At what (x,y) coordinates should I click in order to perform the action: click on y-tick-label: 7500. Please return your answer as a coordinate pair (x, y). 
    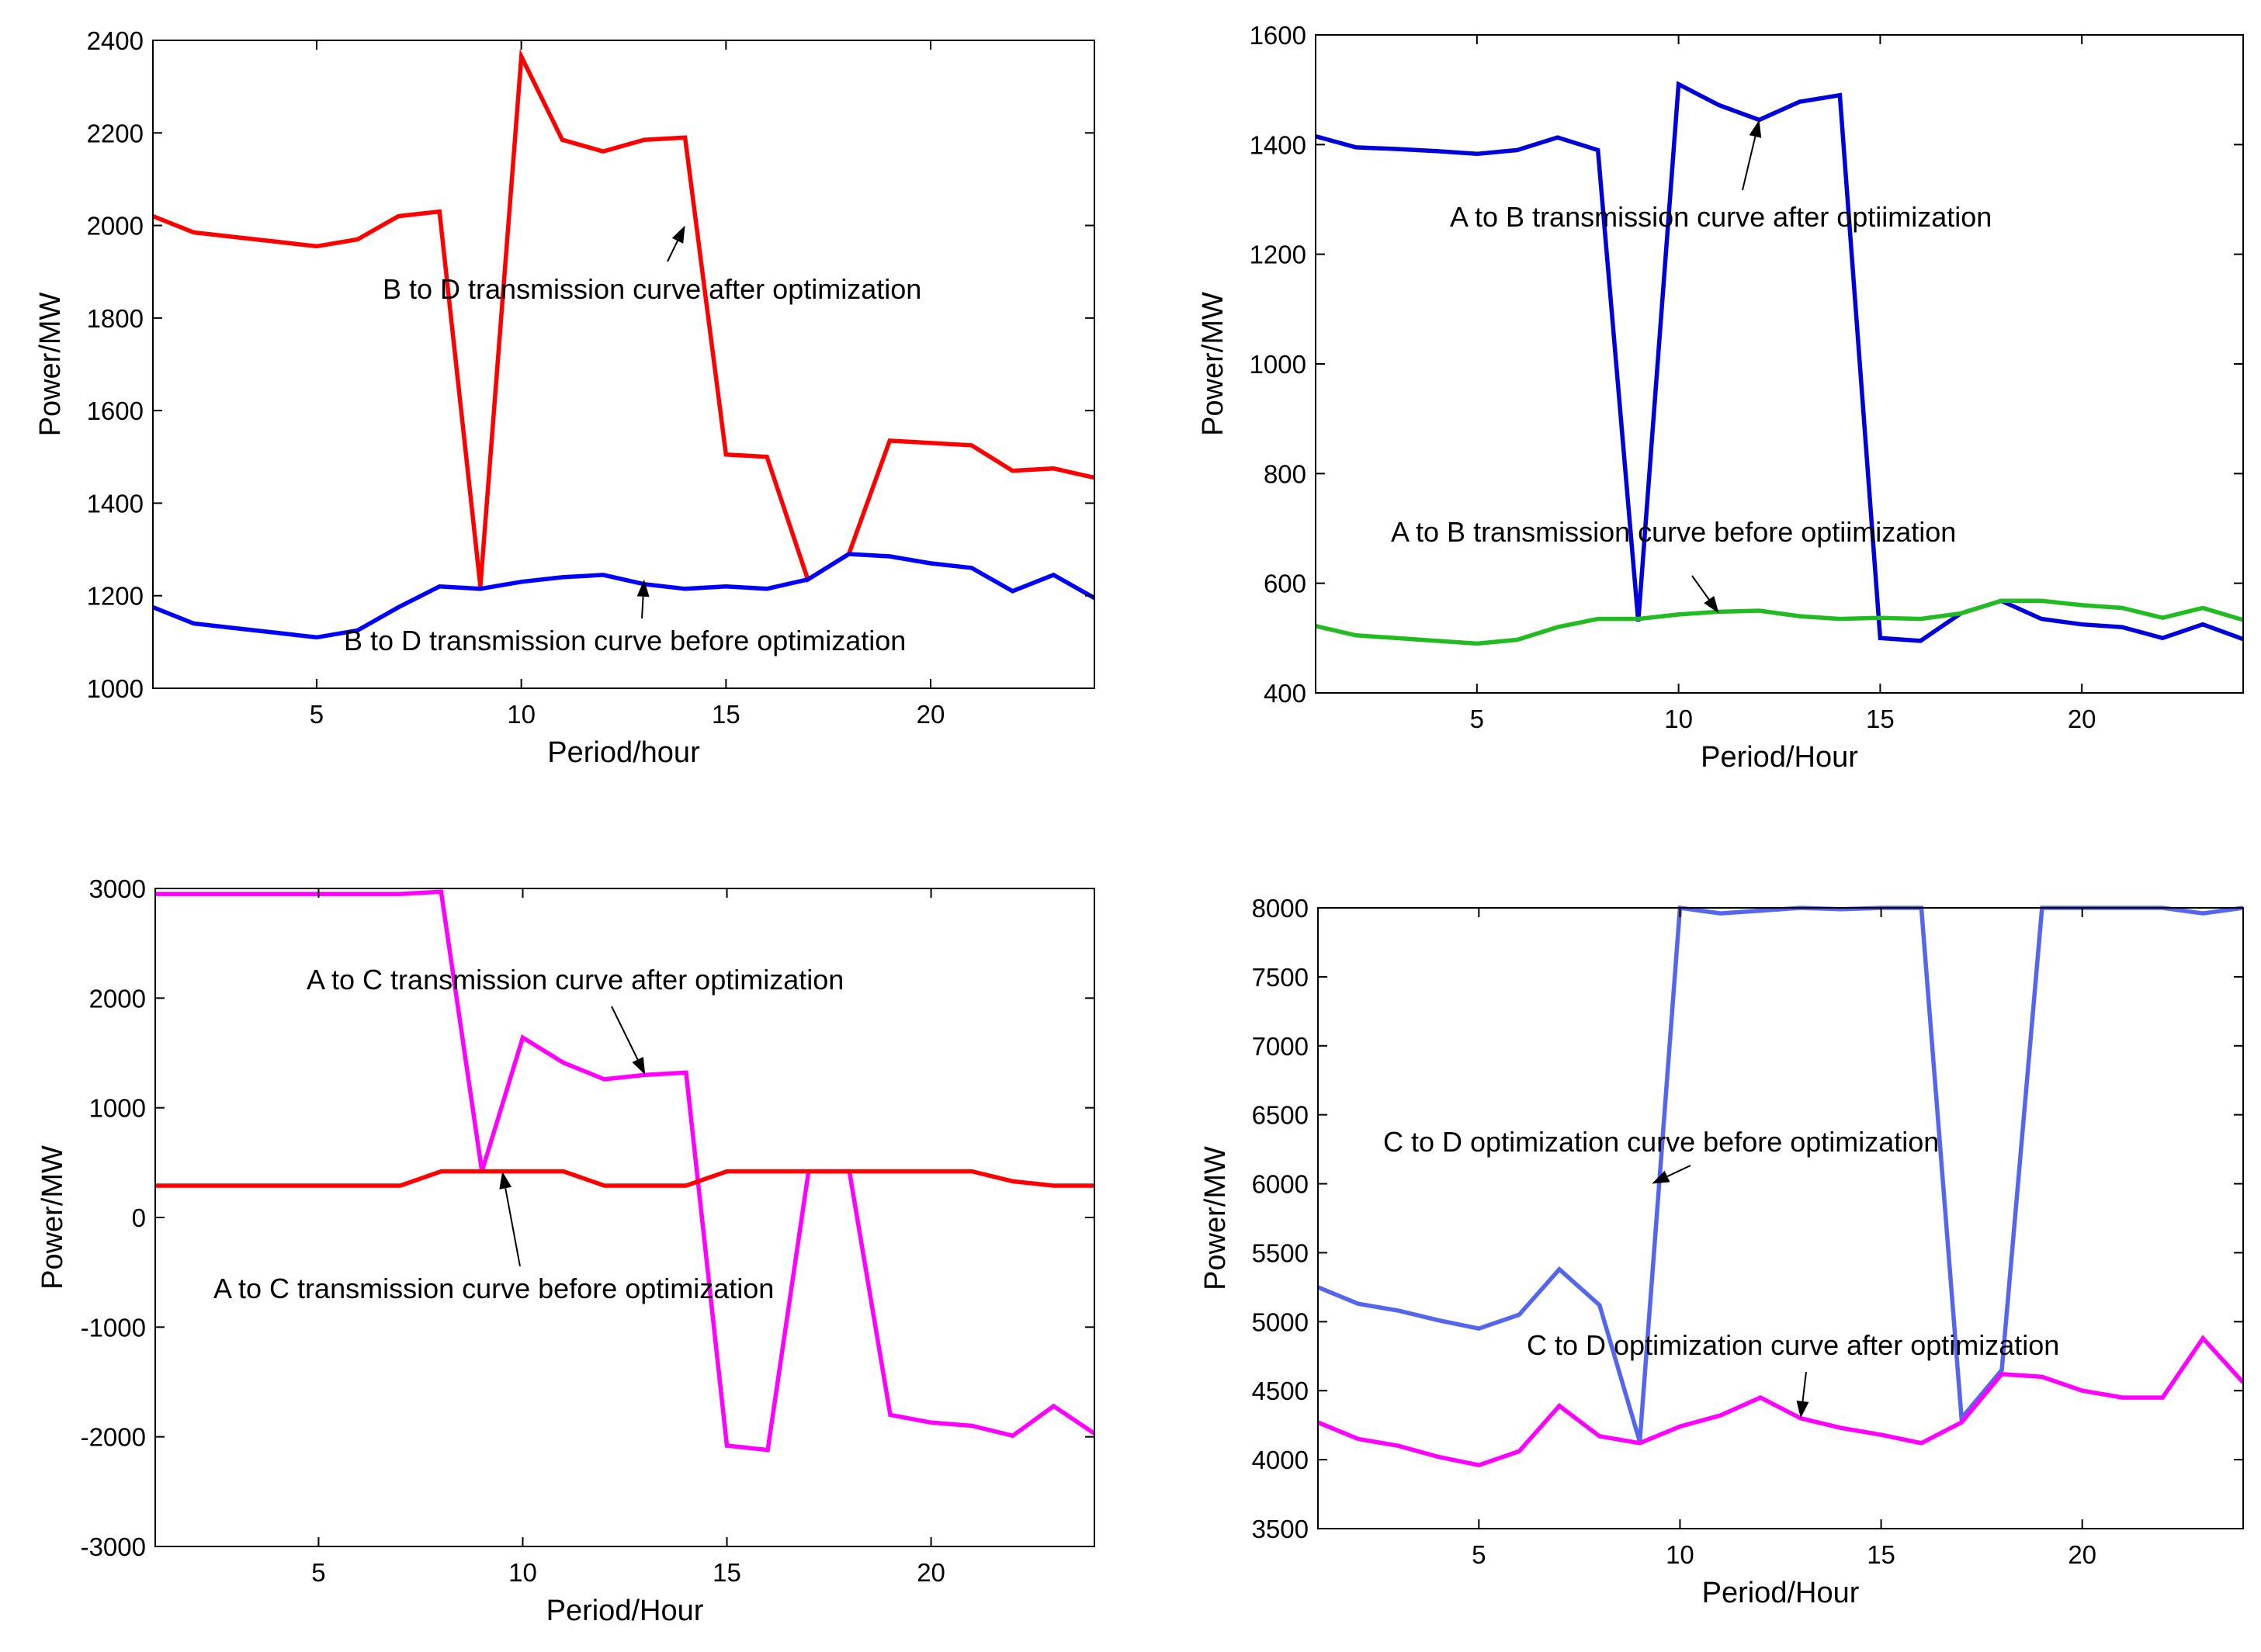
    Looking at the image, I should click on (1281, 977).